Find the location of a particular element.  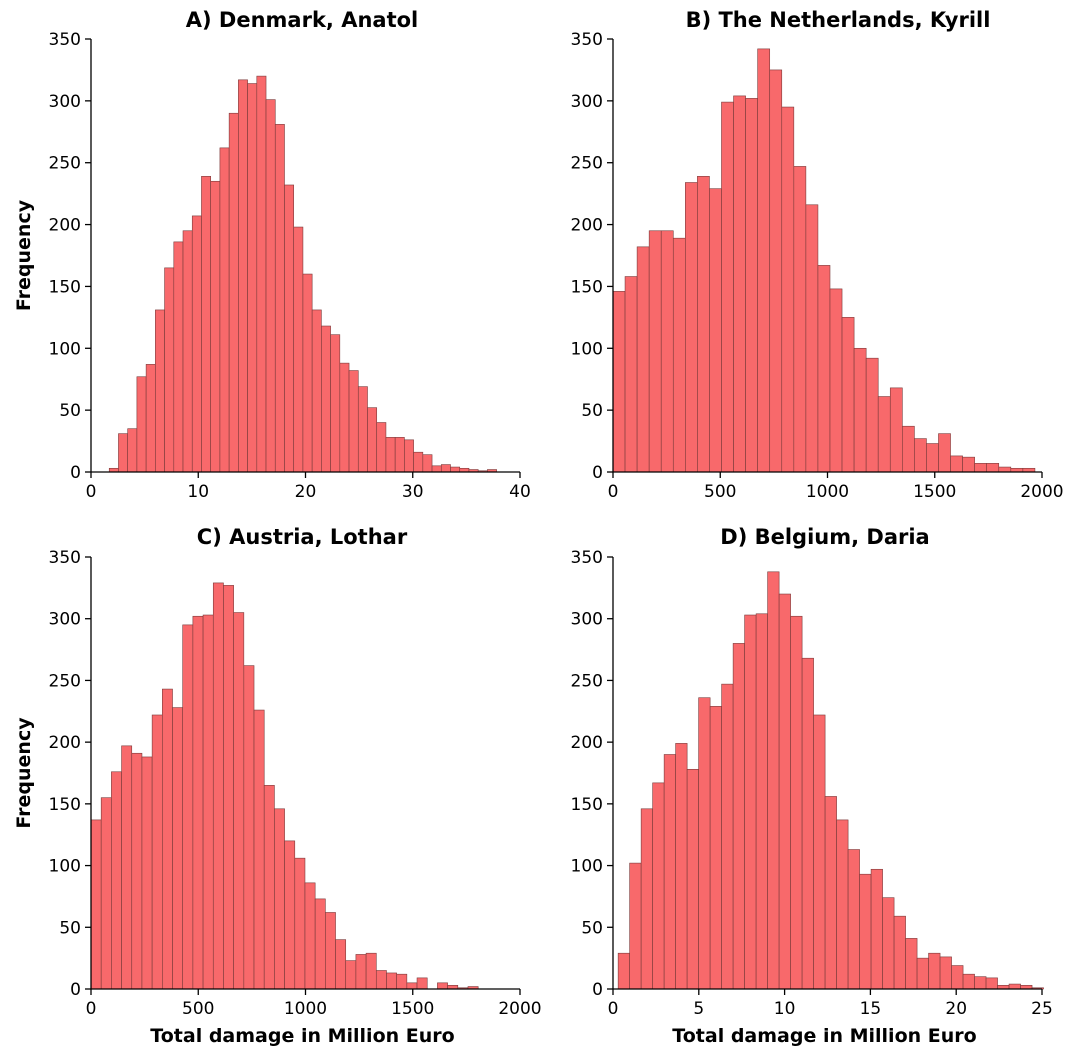

chart-title: D) Belgium, Daria is located at coordinates (824, 537).